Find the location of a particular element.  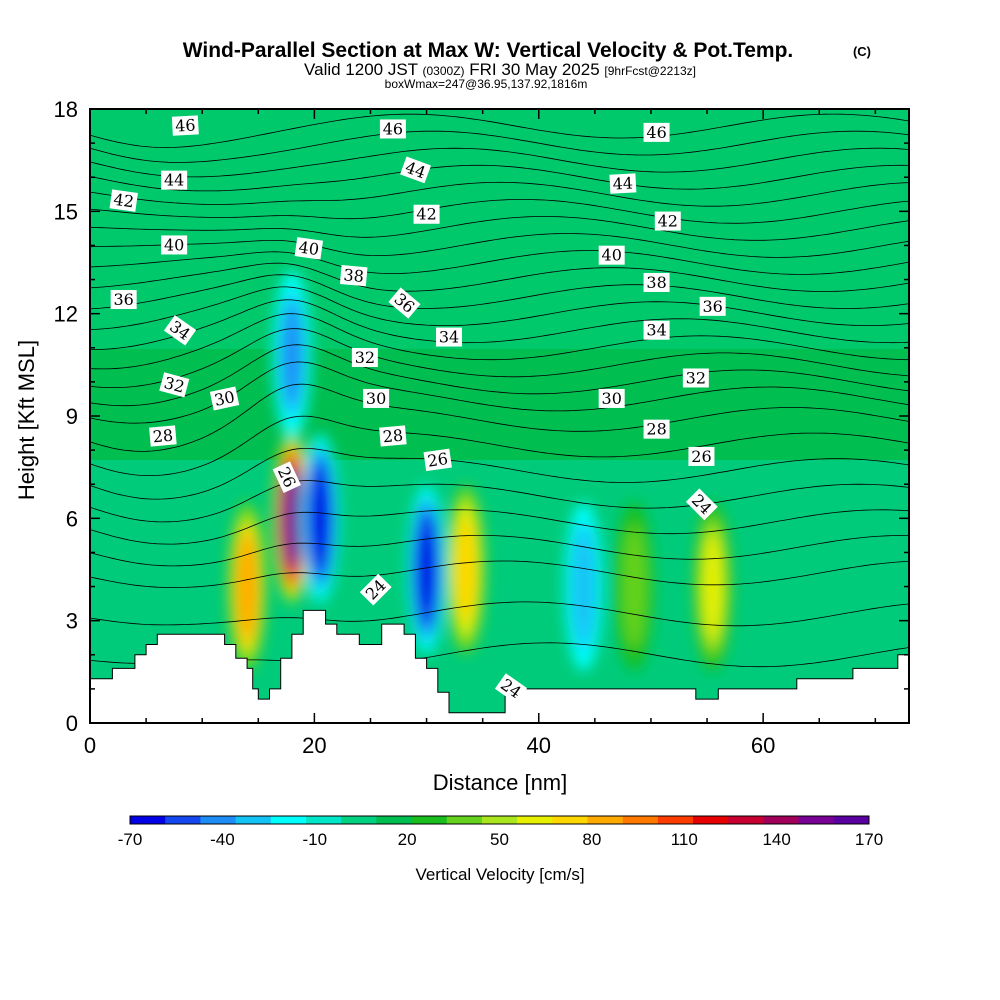

y-tick-label: 9 is located at coordinates (72, 416).